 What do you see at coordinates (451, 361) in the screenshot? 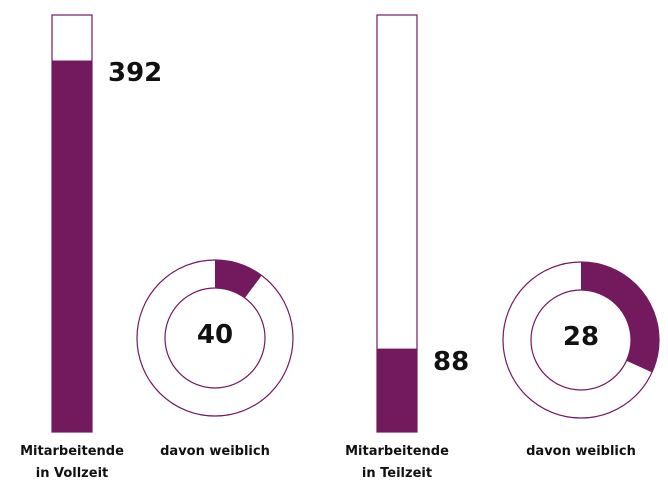
I see `value-label: 88` at bounding box center [451, 361].